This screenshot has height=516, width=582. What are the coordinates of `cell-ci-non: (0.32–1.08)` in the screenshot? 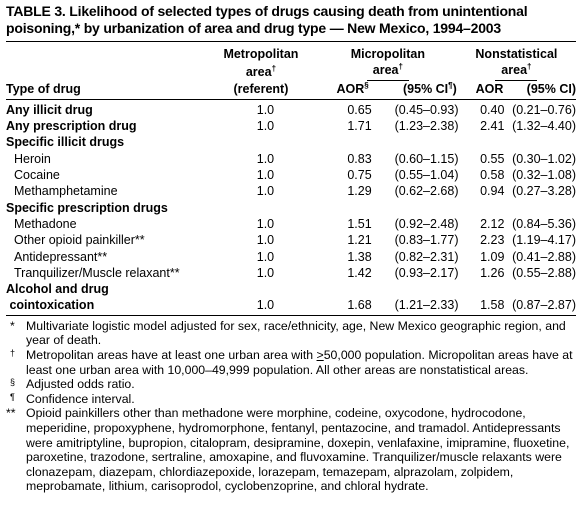 It's located at (544, 175).